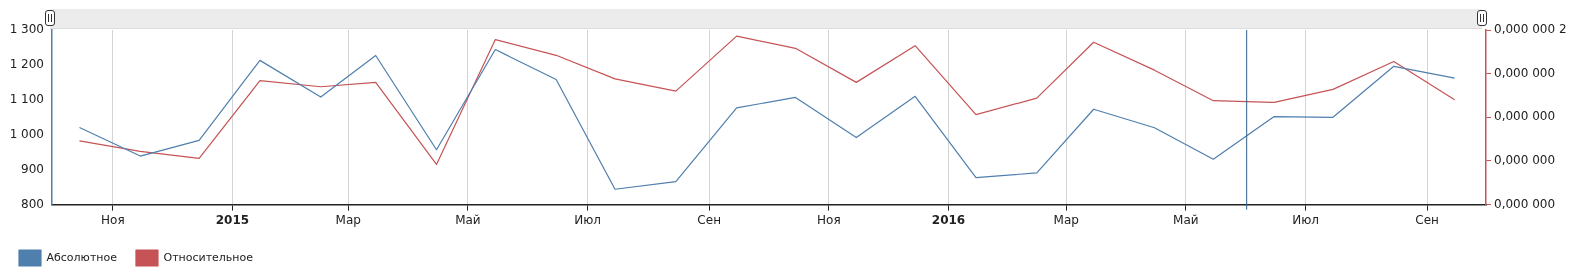 The height and width of the screenshot is (276, 1576). I want to click on y-tick-label: 800, so click(32, 203).